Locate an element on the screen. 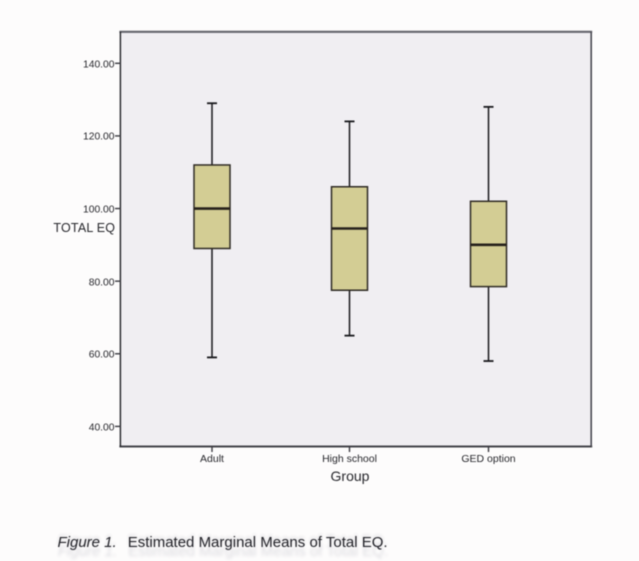 This screenshot has width=639, height=561. y-axis-title: TOTAL EQ is located at coordinates (84, 228).